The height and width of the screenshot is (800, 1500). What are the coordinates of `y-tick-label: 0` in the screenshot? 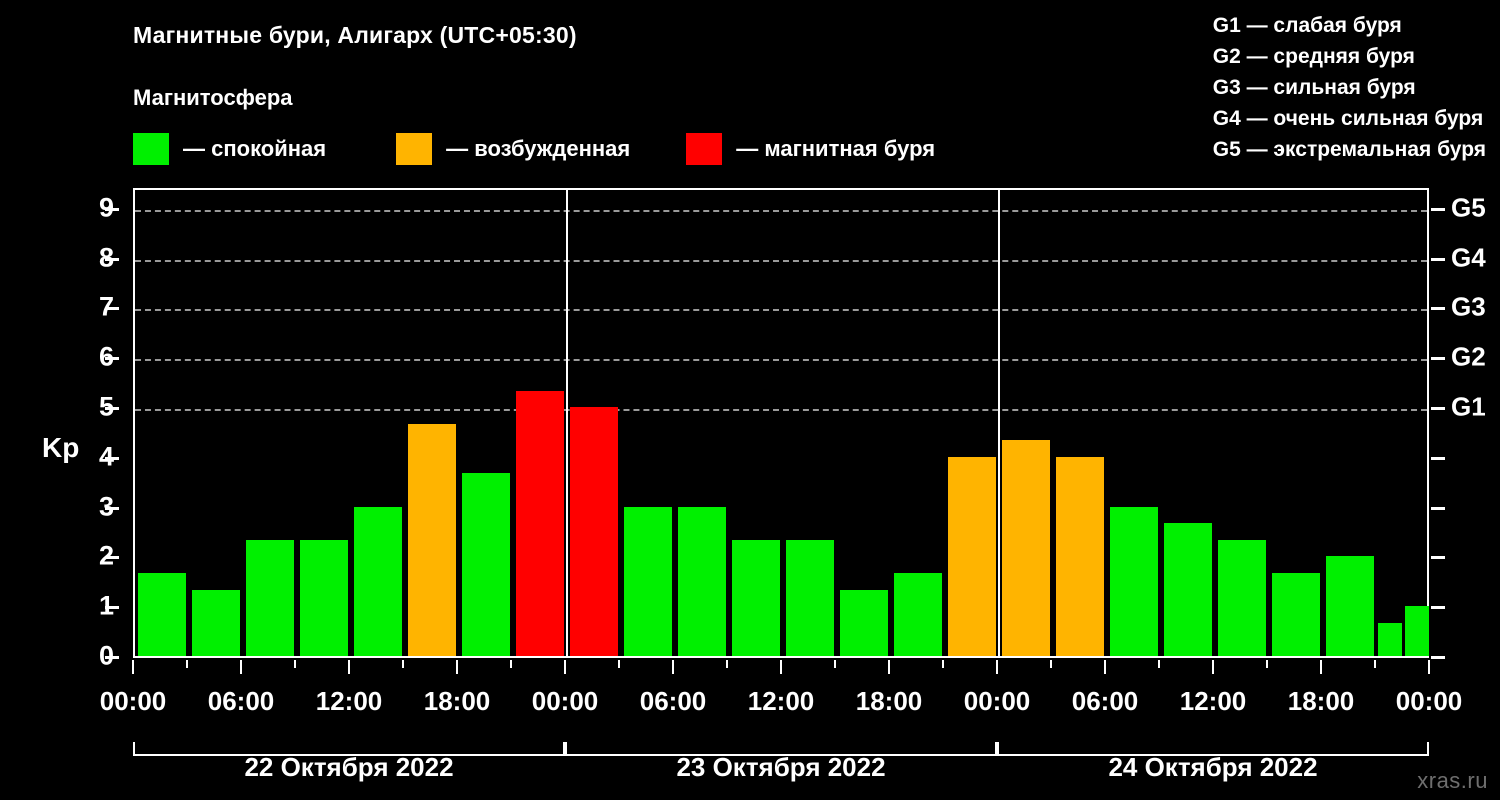 It's located at (106, 655).